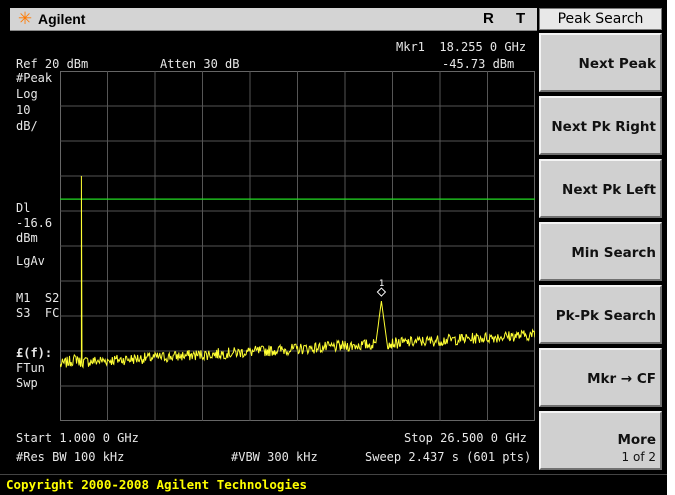 The height and width of the screenshot is (495, 675). Describe the element at coordinates (34, 353) in the screenshot. I see `correction-label: £(f):` at that location.